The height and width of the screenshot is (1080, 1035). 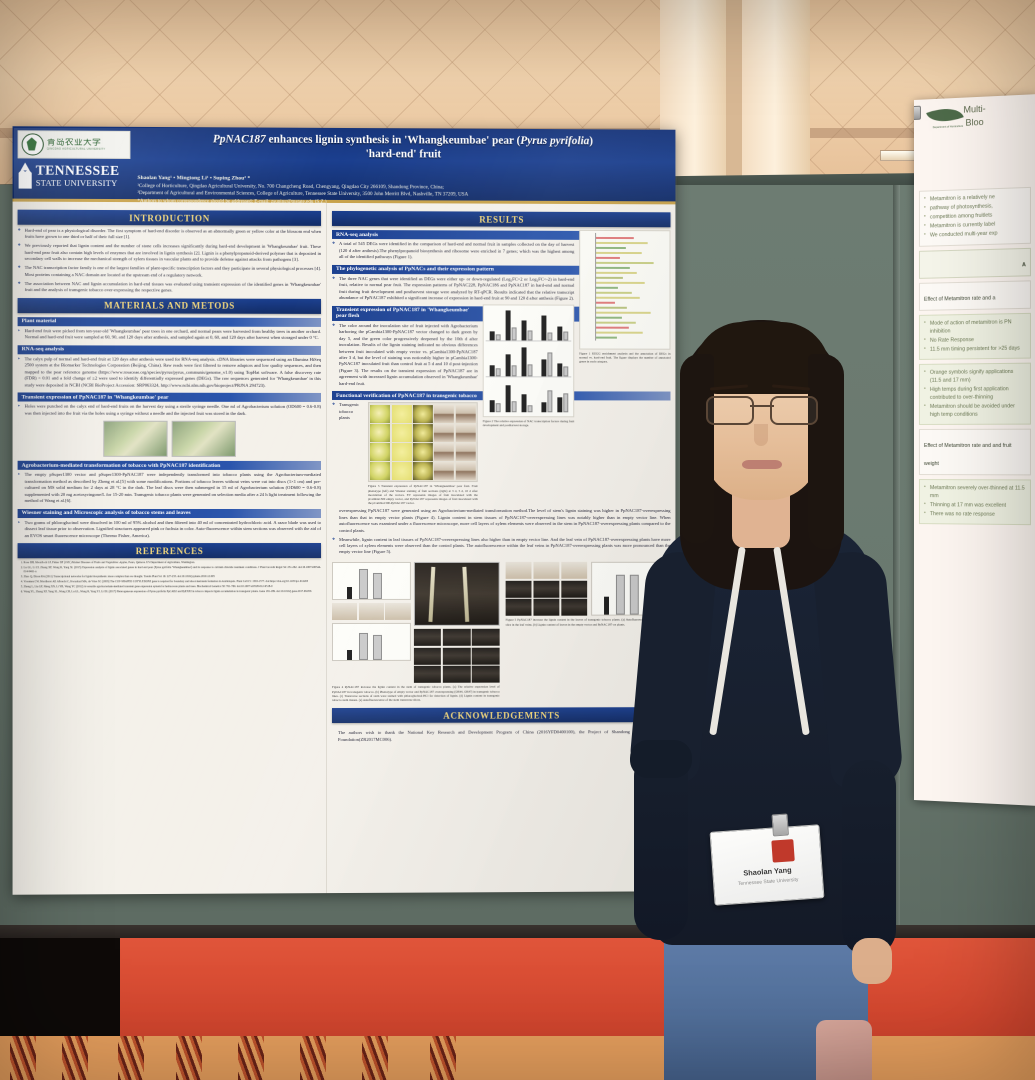 What do you see at coordinates (762, 406) in the screenshot?
I see `glasses-bridge` at bounding box center [762, 406].